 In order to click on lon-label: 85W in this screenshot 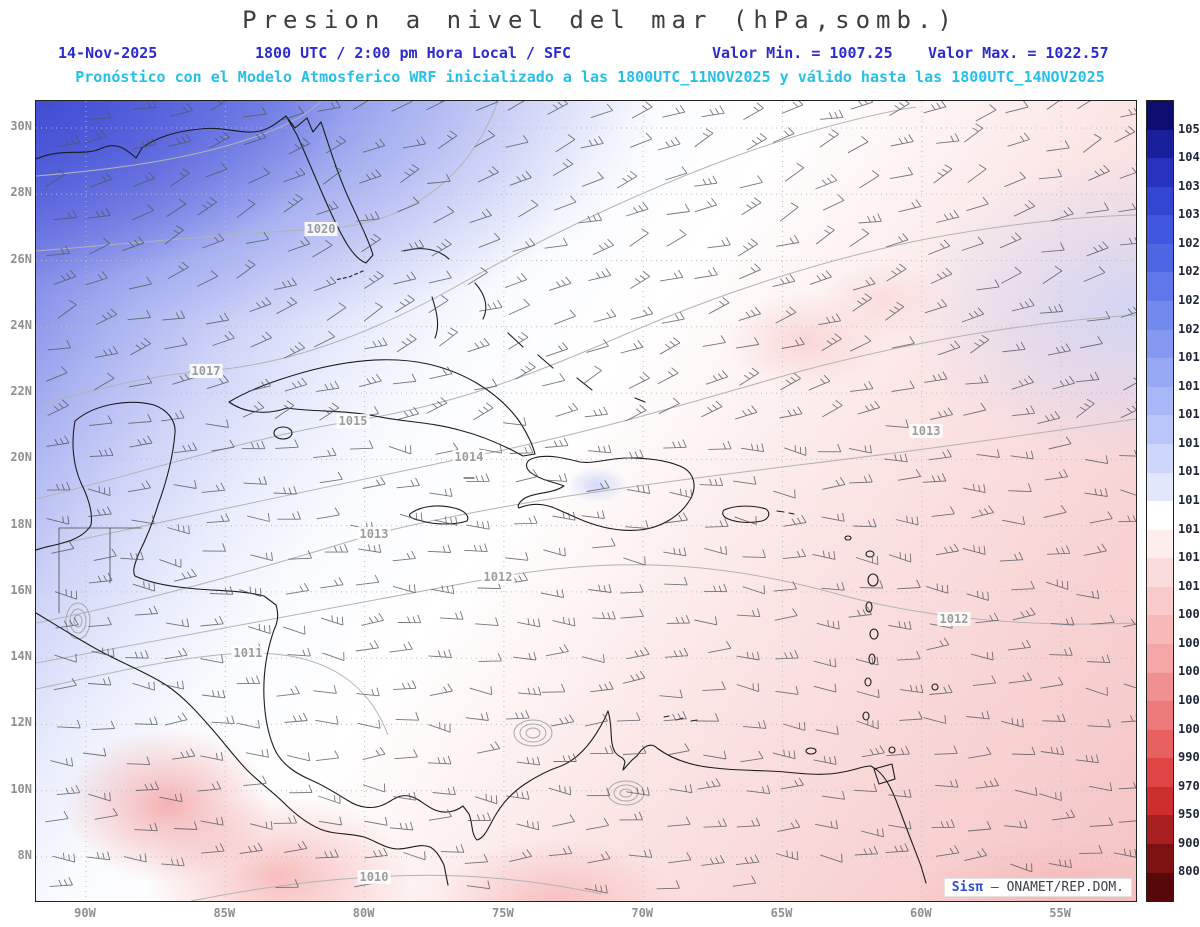, I will do `click(224, 913)`.